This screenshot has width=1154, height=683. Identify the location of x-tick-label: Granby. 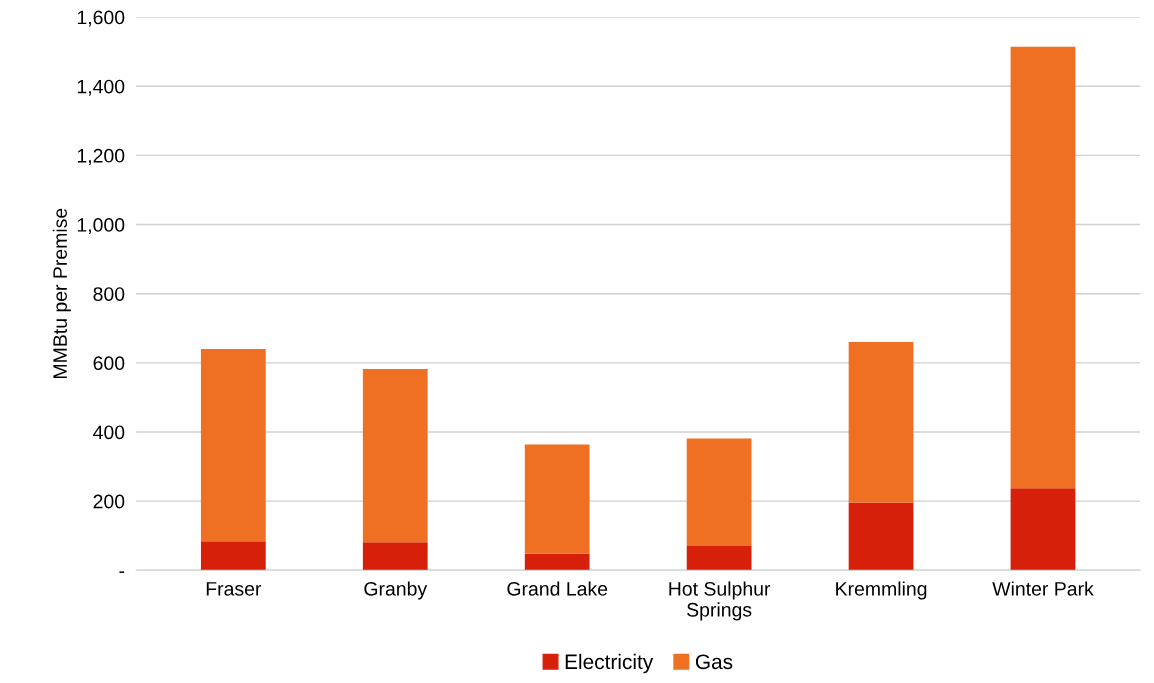
(396, 590).